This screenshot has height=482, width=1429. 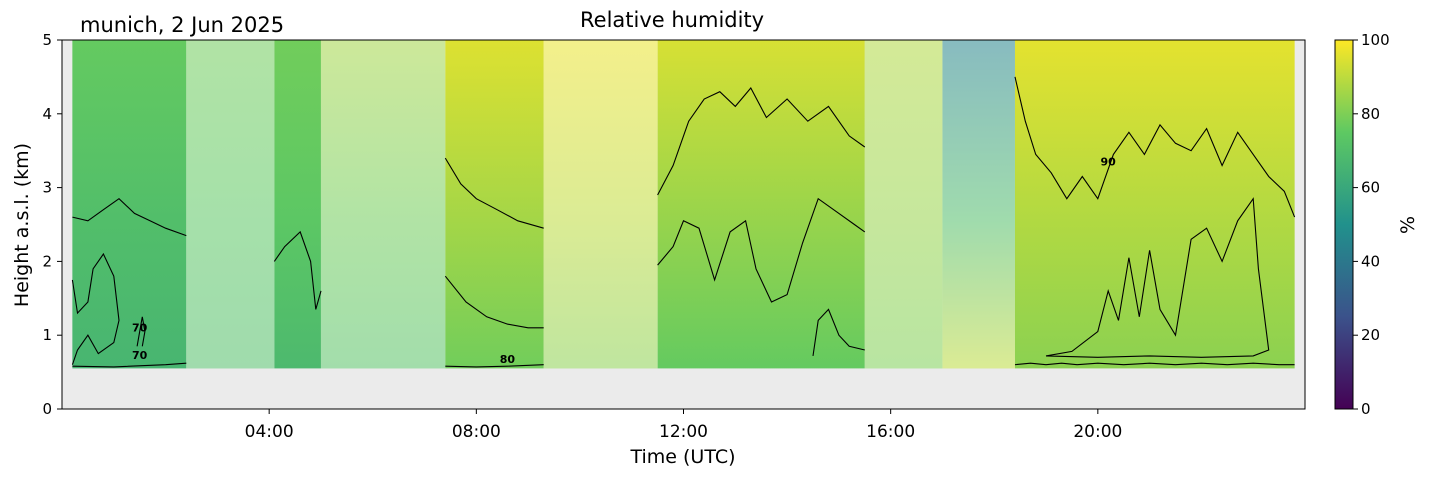 What do you see at coordinates (1109, 161) in the screenshot?
I see `contour-label: 90` at bounding box center [1109, 161].